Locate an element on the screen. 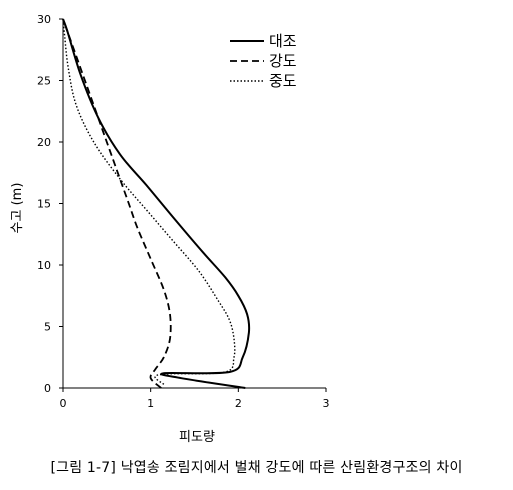 Image resolution: width=513 pixels, height=490 pixels. figure-caption: [그림 1-7] 낙엽송 조림지에서 벌채 강도에 따른 산림환경구조의 차이 is located at coordinates (256, 468).